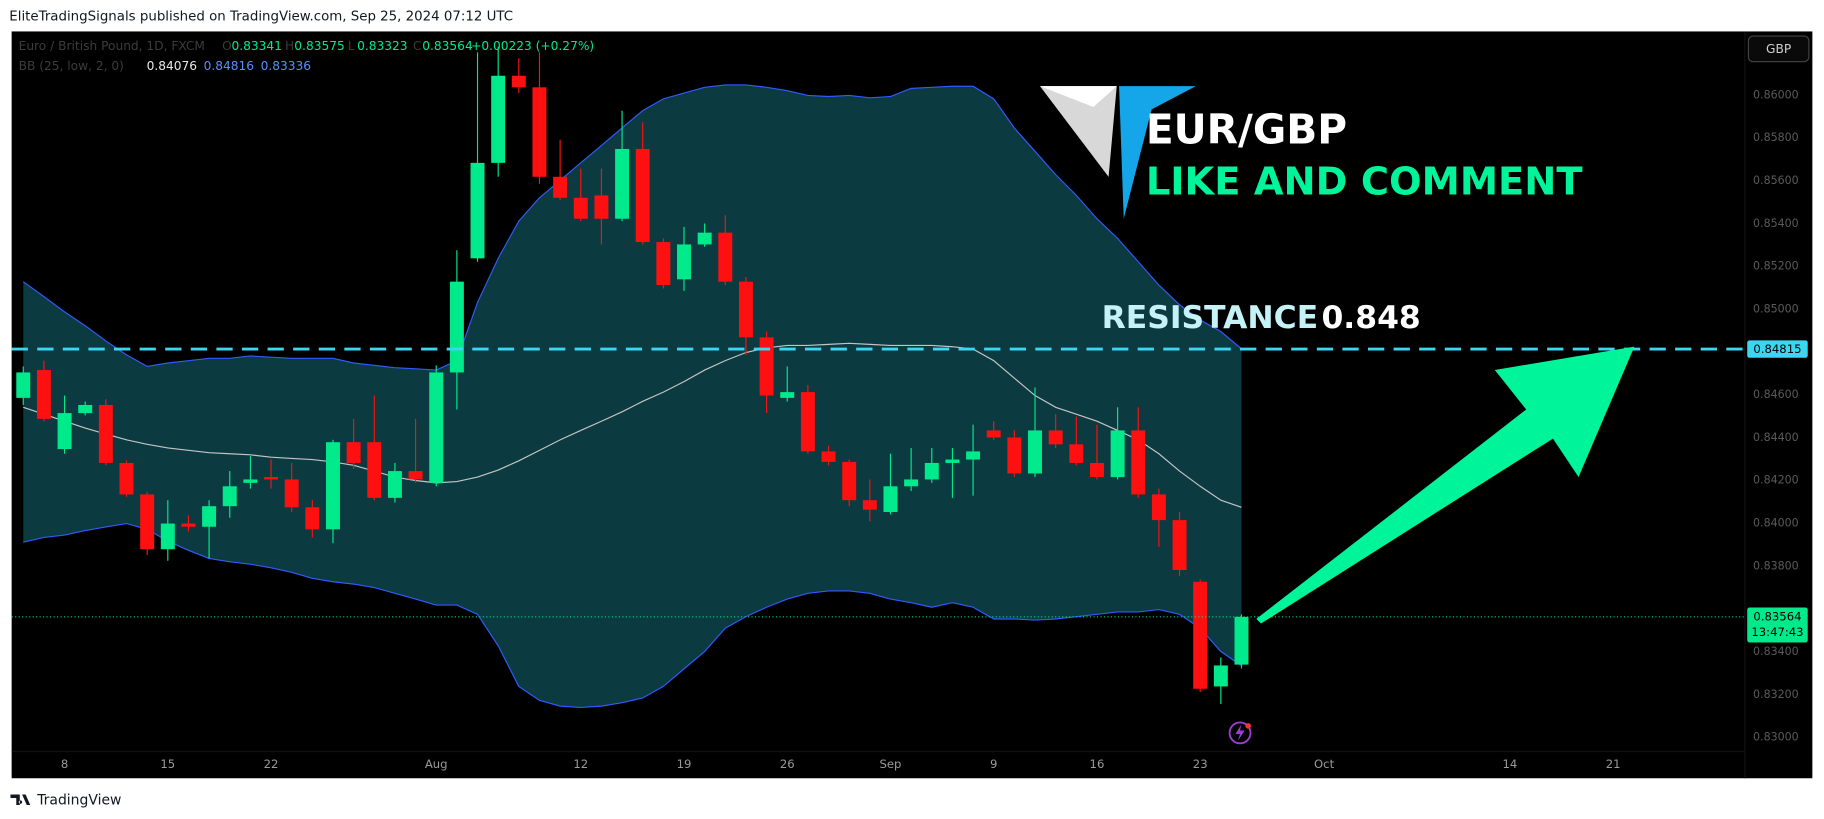 The width and height of the screenshot is (1824, 819). What do you see at coordinates (1776, 437) in the screenshot?
I see `y-tick-label: 0.84400` at bounding box center [1776, 437].